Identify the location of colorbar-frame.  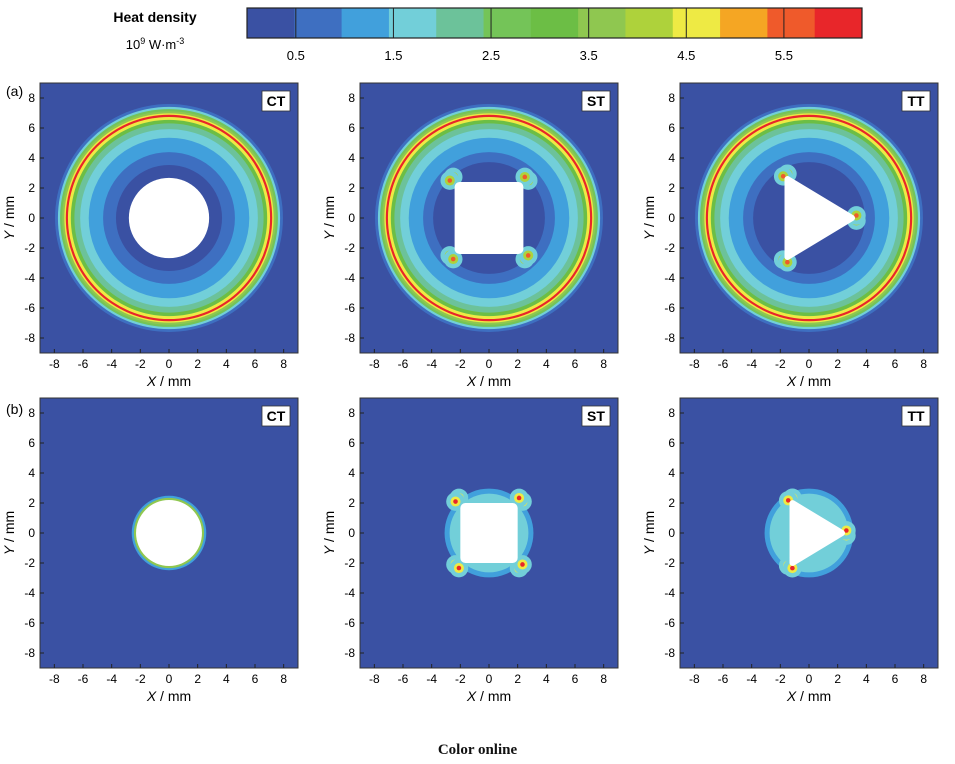
(554, 23).